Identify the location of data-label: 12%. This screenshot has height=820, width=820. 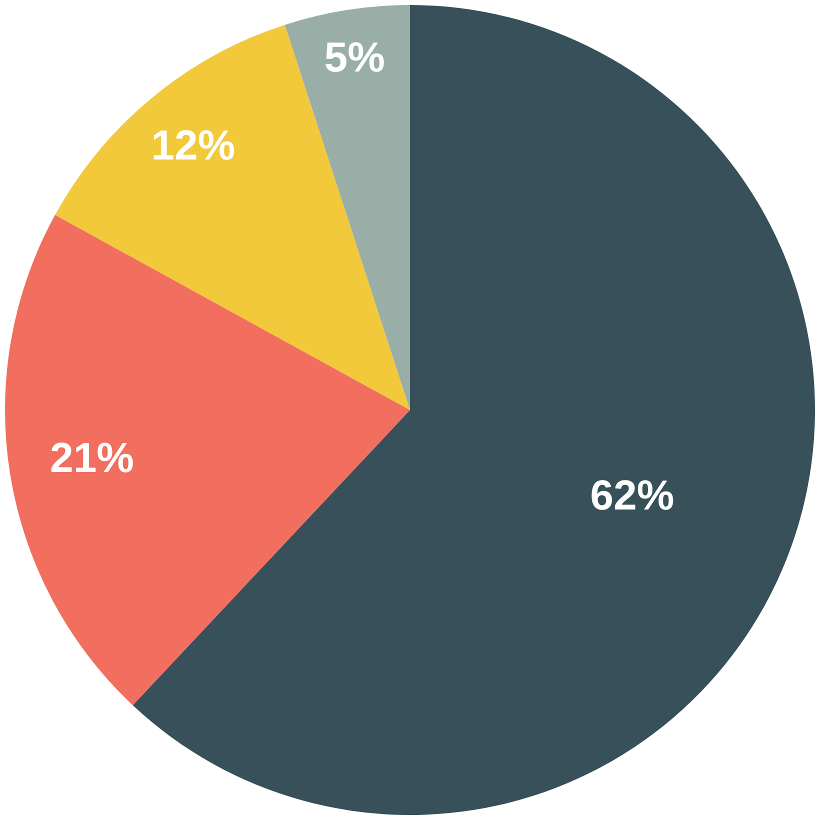
(193, 144).